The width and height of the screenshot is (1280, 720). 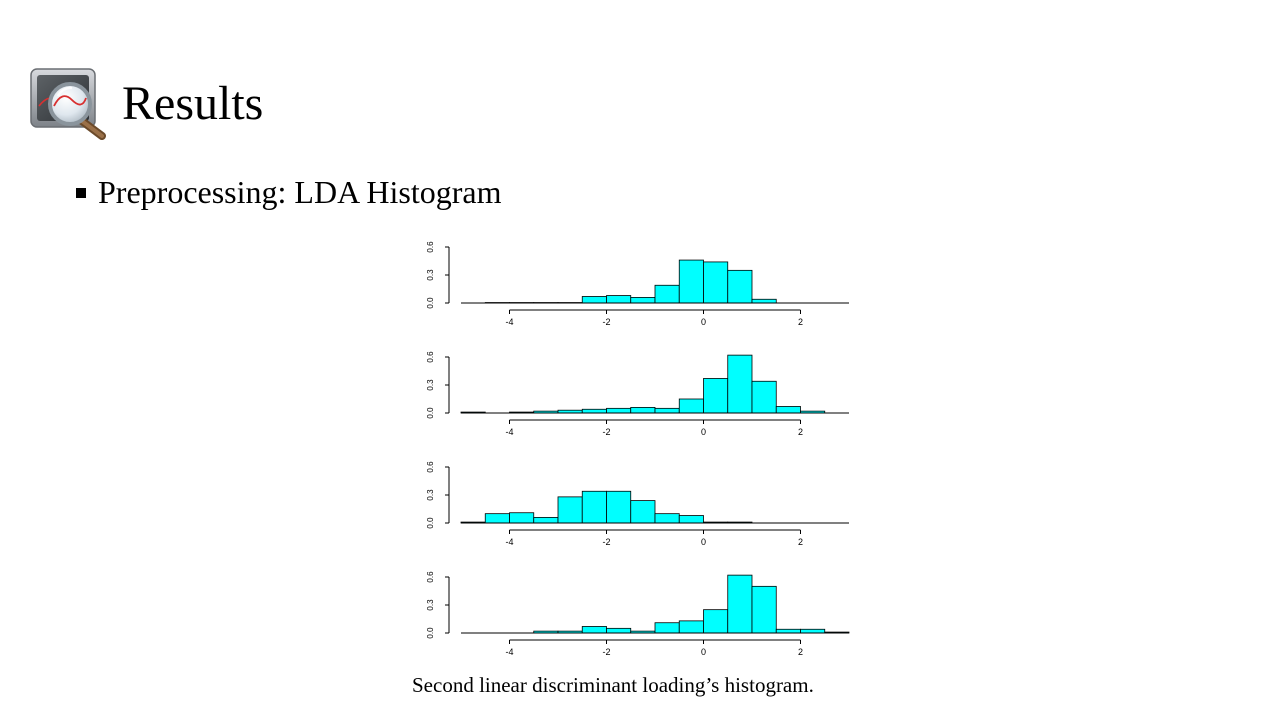 What do you see at coordinates (637, 284) in the screenshot?
I see `histogram-panel-1: -4 -2 0 2 0.0 0.3 0.6` at bounding box center [637, 284].